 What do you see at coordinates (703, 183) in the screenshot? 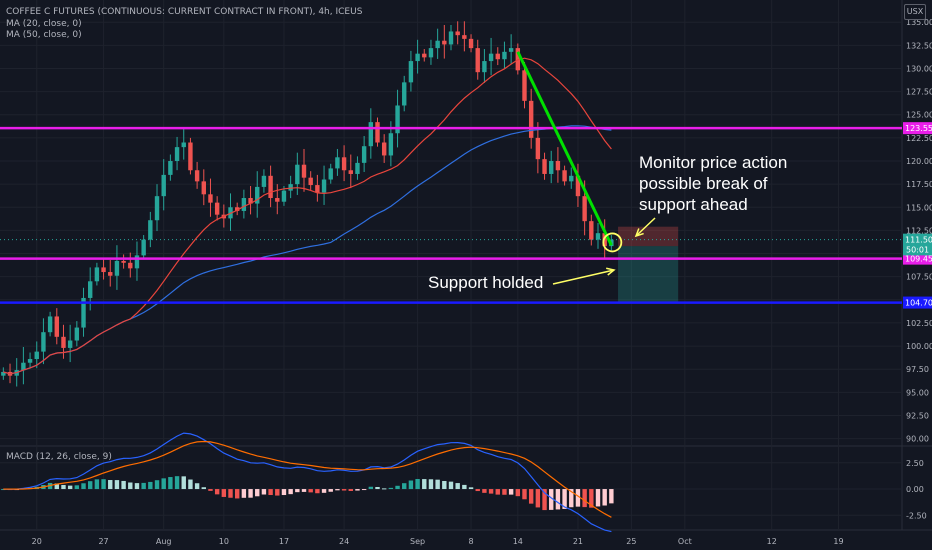
I see `monitor-annotation-line-2: possible break of` at bounding box center [703, 183].